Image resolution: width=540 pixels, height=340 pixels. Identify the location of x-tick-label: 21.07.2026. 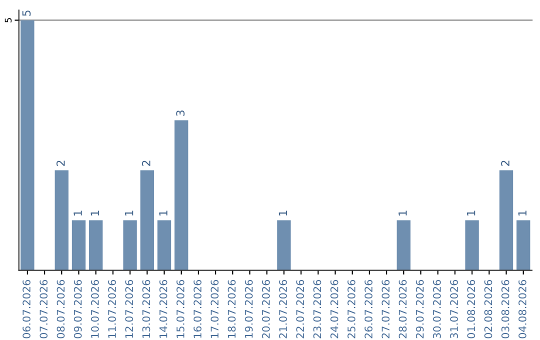
(283, 309).